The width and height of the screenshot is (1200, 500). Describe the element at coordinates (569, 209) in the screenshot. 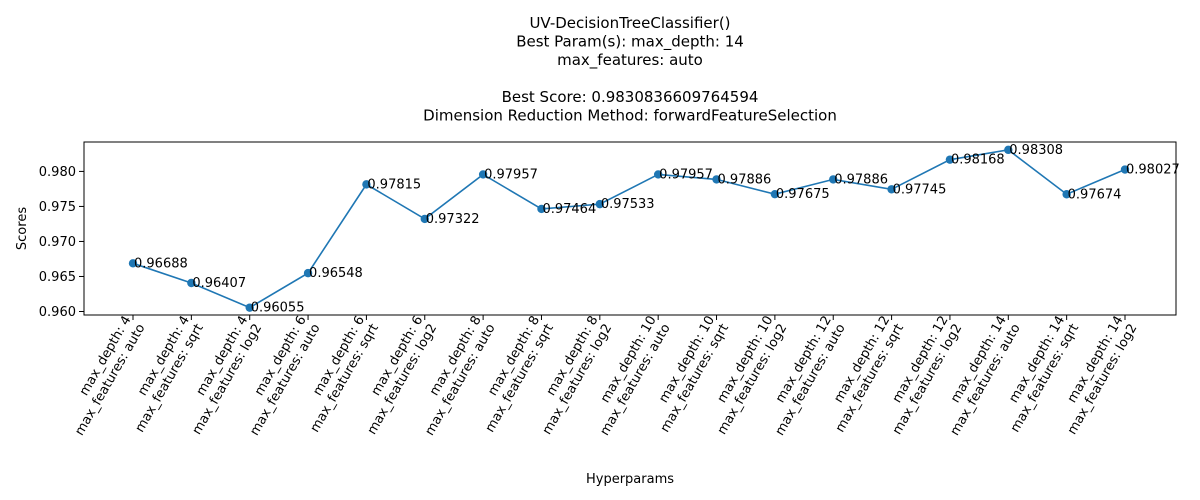

I see `data-label: 0.97464` at that location.